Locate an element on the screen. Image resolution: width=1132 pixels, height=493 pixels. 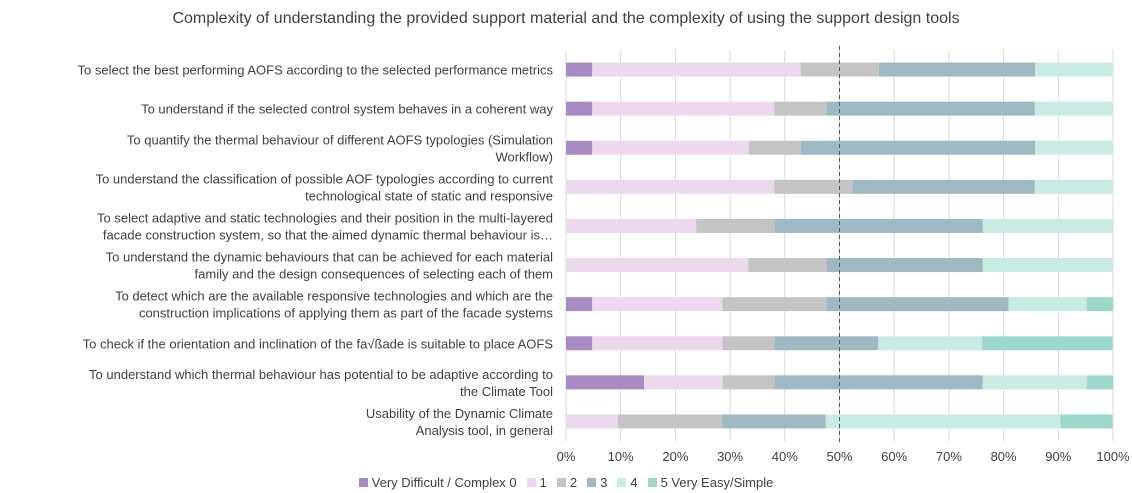
legend-label: 3 is located at coordinates (604, 482).